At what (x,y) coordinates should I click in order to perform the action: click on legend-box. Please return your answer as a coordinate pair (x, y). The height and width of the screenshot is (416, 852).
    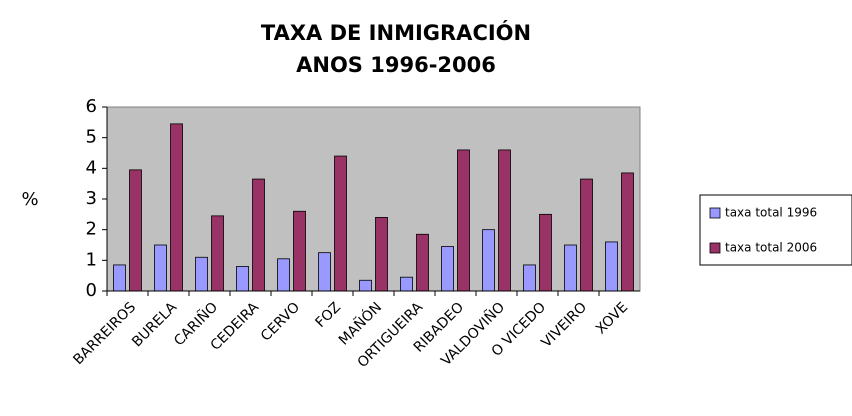
    Looking at the image, I should click on (775, 230).